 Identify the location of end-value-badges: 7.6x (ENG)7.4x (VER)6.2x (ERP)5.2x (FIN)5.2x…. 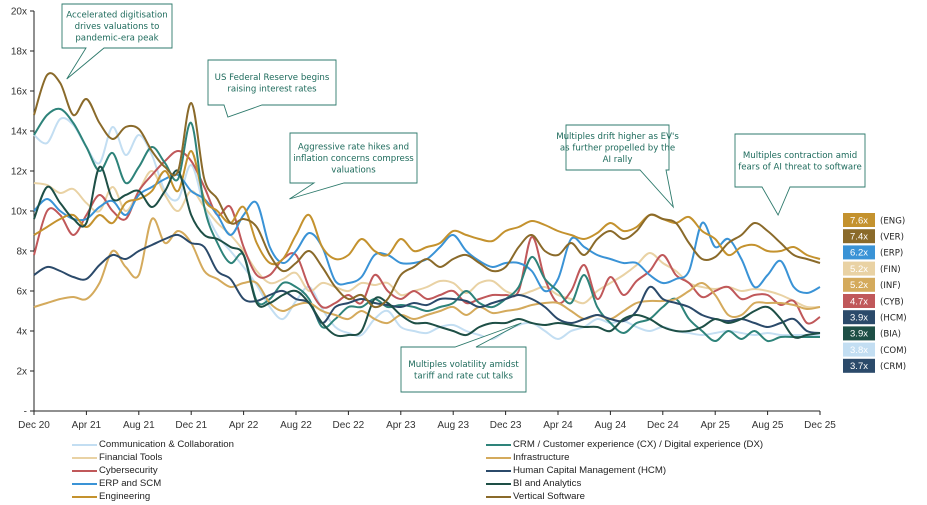
(875, 293).